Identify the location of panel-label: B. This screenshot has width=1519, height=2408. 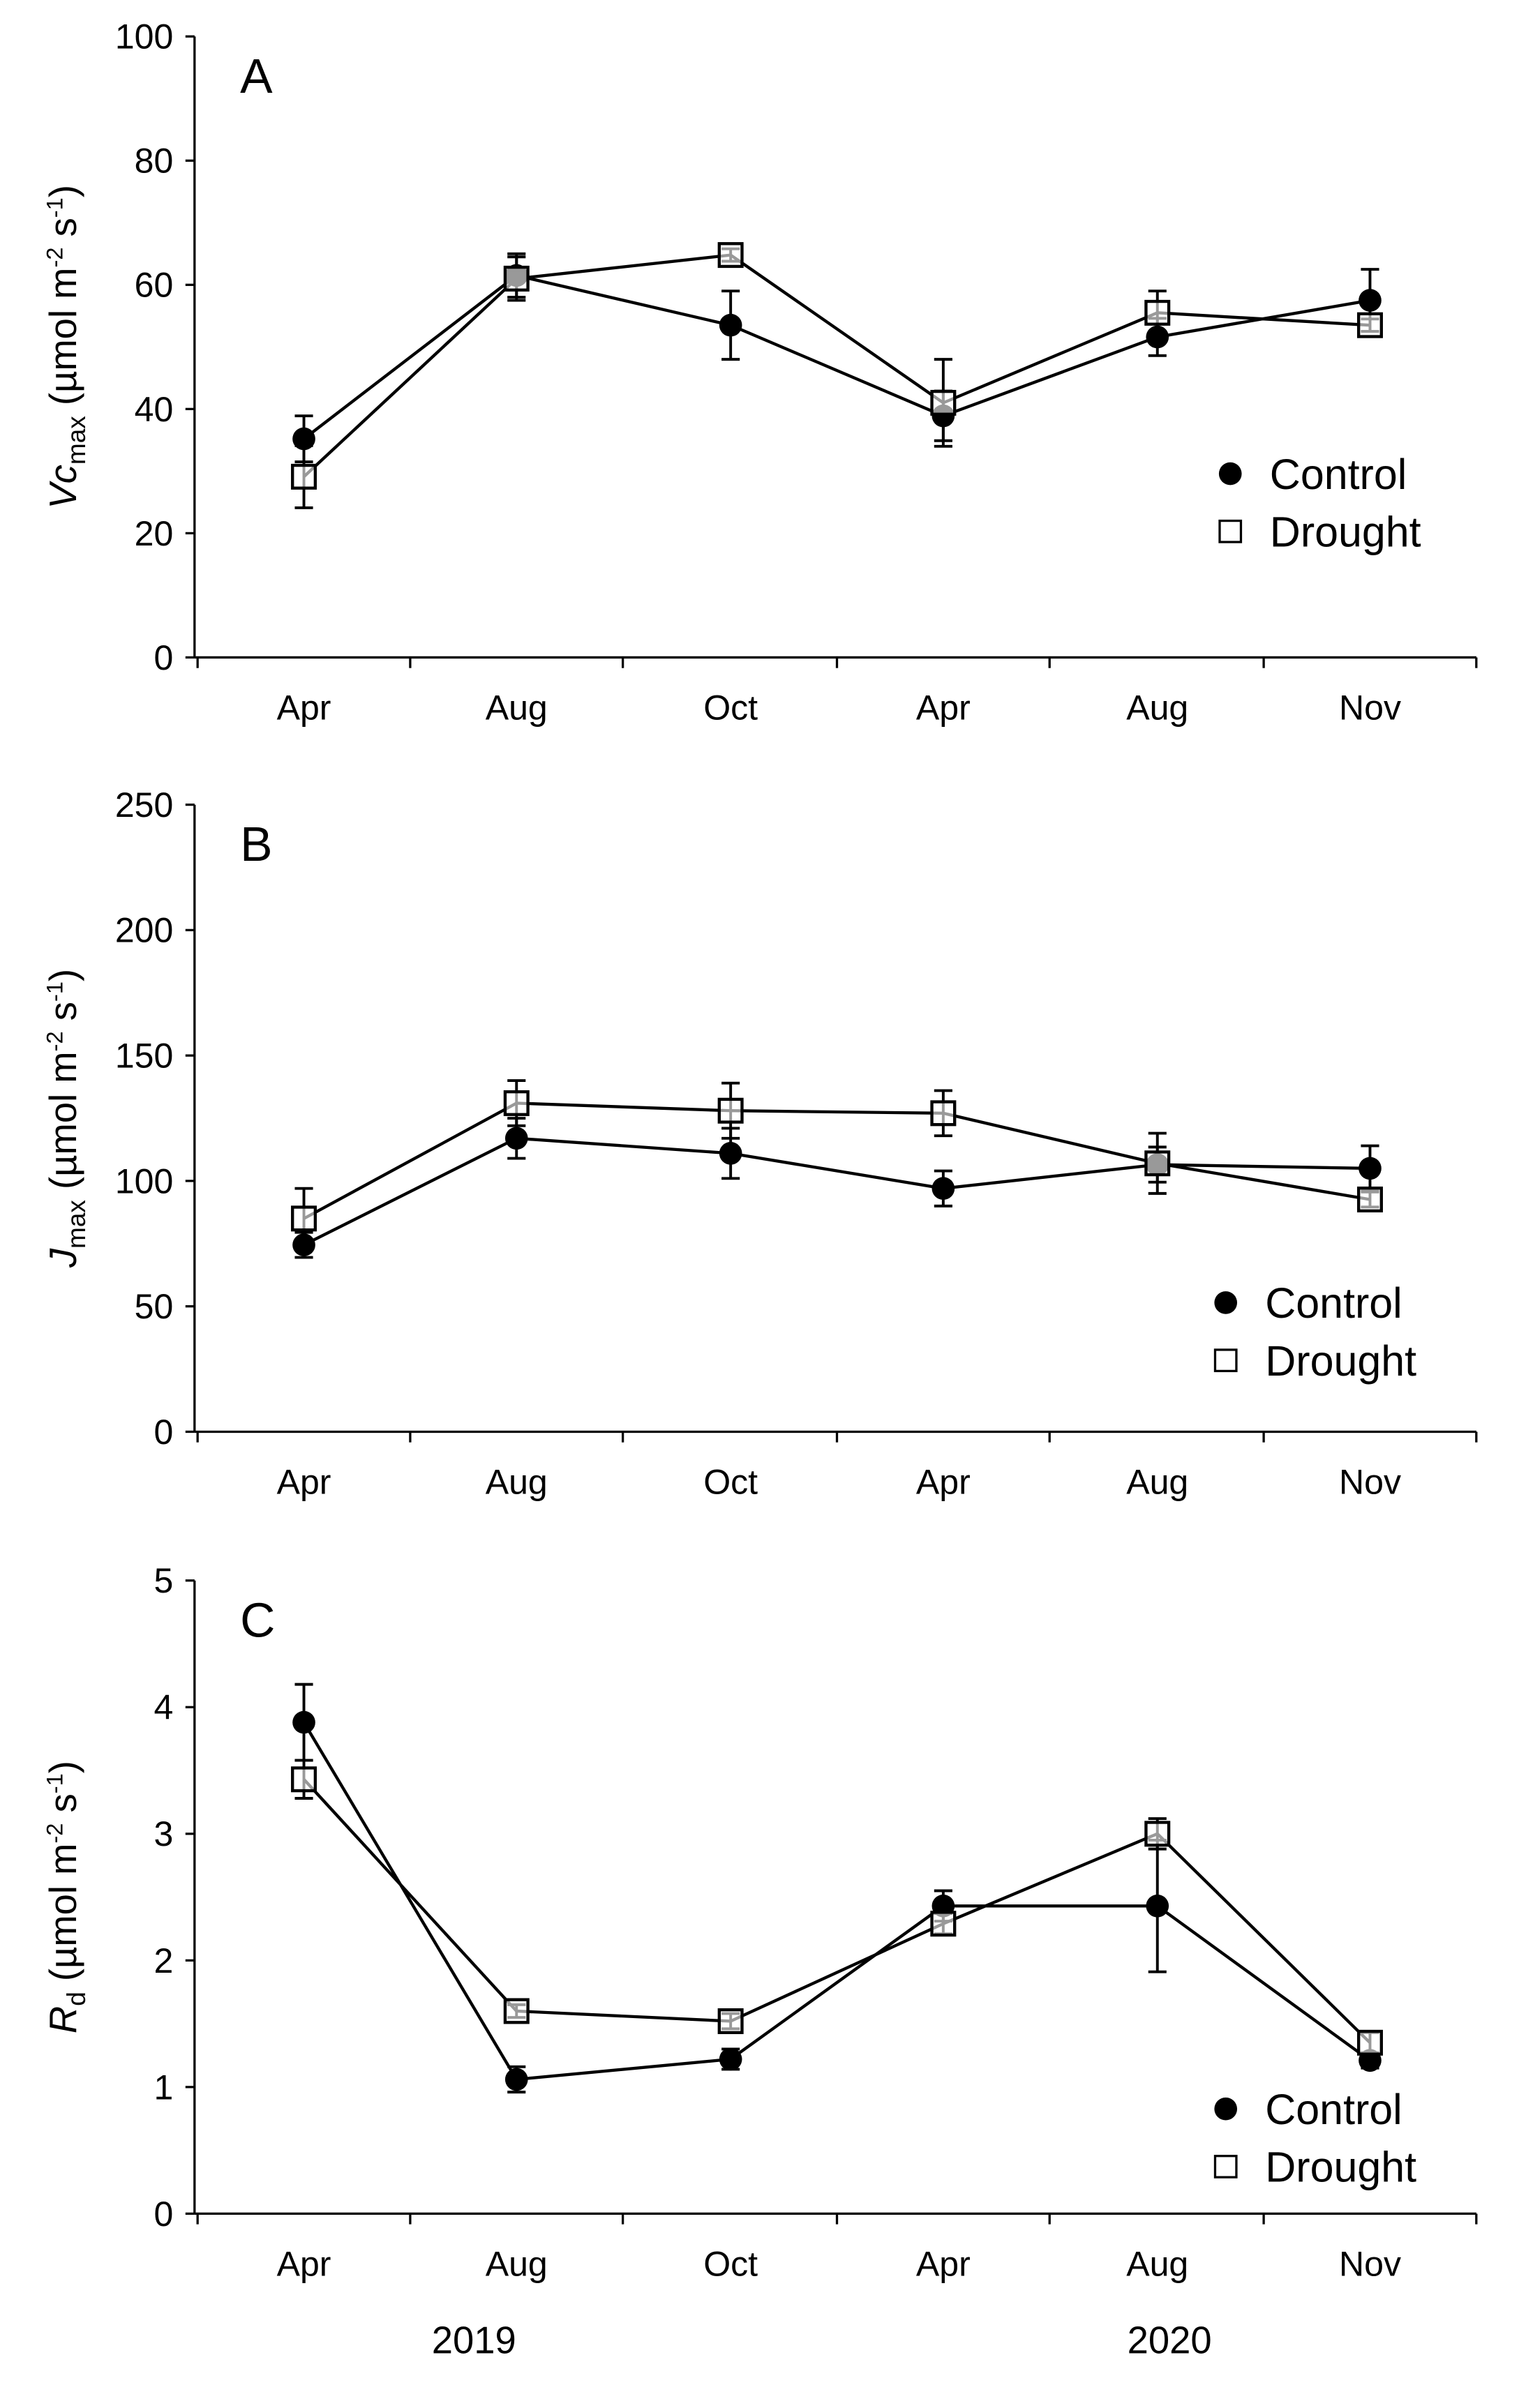
(256, 844).